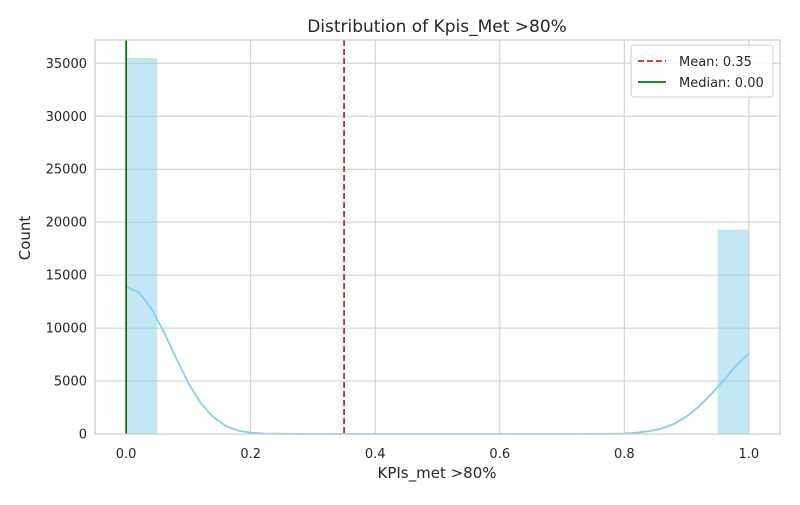 The width and height of the screenshot is (800, 505). Describe the element at coordinates (25, 238) in the screenshot. I see `y-axis-label: Count` at that location.